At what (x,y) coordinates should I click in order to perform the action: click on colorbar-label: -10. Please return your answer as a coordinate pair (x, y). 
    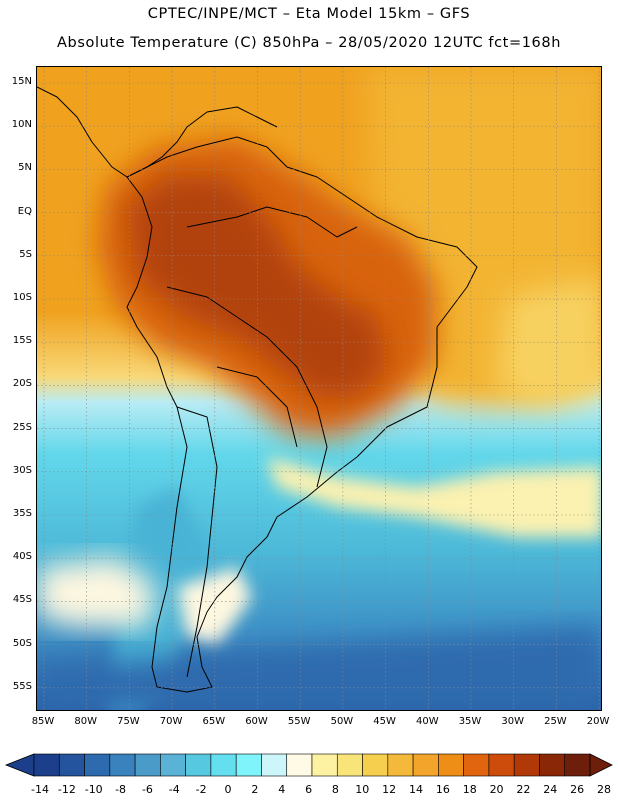
    Looking at the image, I should click on (93, 789).